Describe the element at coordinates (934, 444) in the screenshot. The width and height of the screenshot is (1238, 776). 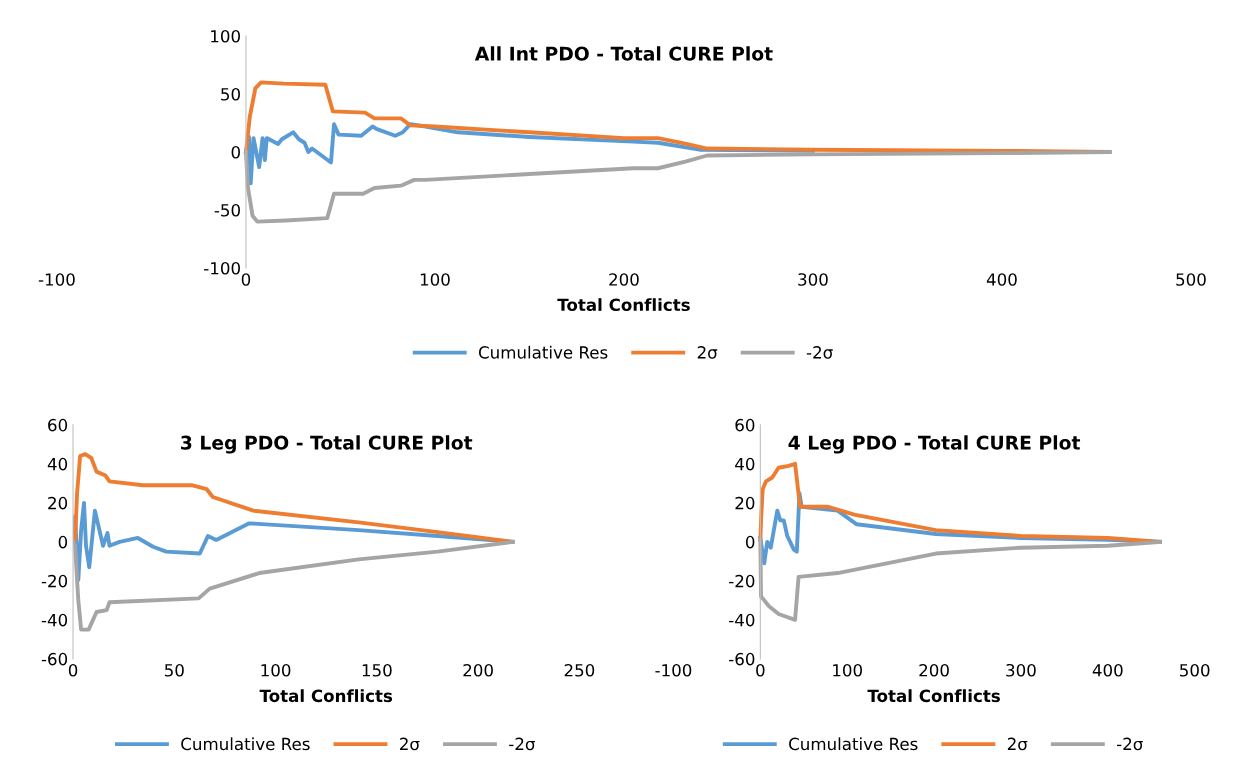
I see `text: 4 Leg PDO - Total CURE Plot` at that location.